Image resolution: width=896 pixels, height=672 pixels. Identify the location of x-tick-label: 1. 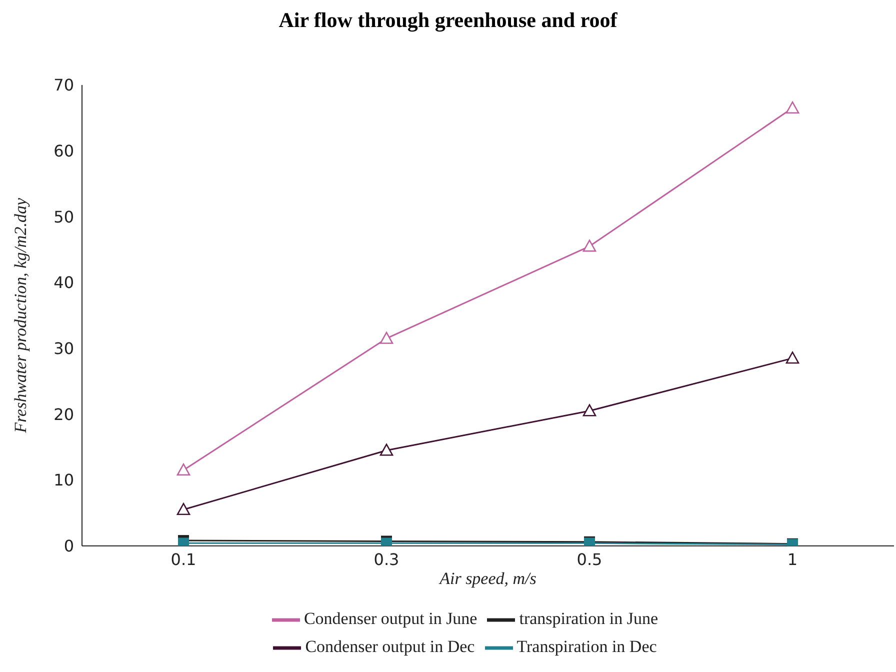
(792, 560).